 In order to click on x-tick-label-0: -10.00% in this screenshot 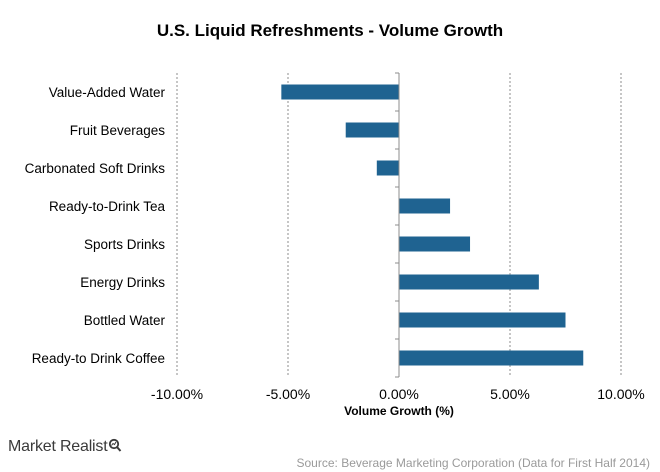, I will do `click(177, 394)`.